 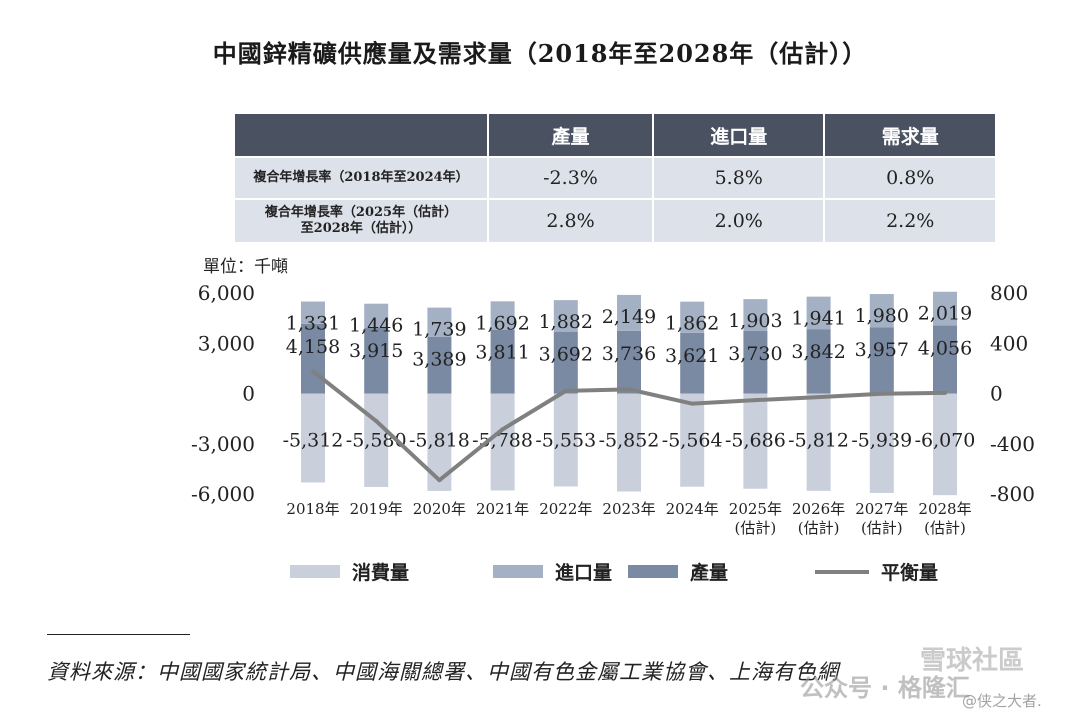 I want to click on legend-item: 產量, so click(x=678, y=571).